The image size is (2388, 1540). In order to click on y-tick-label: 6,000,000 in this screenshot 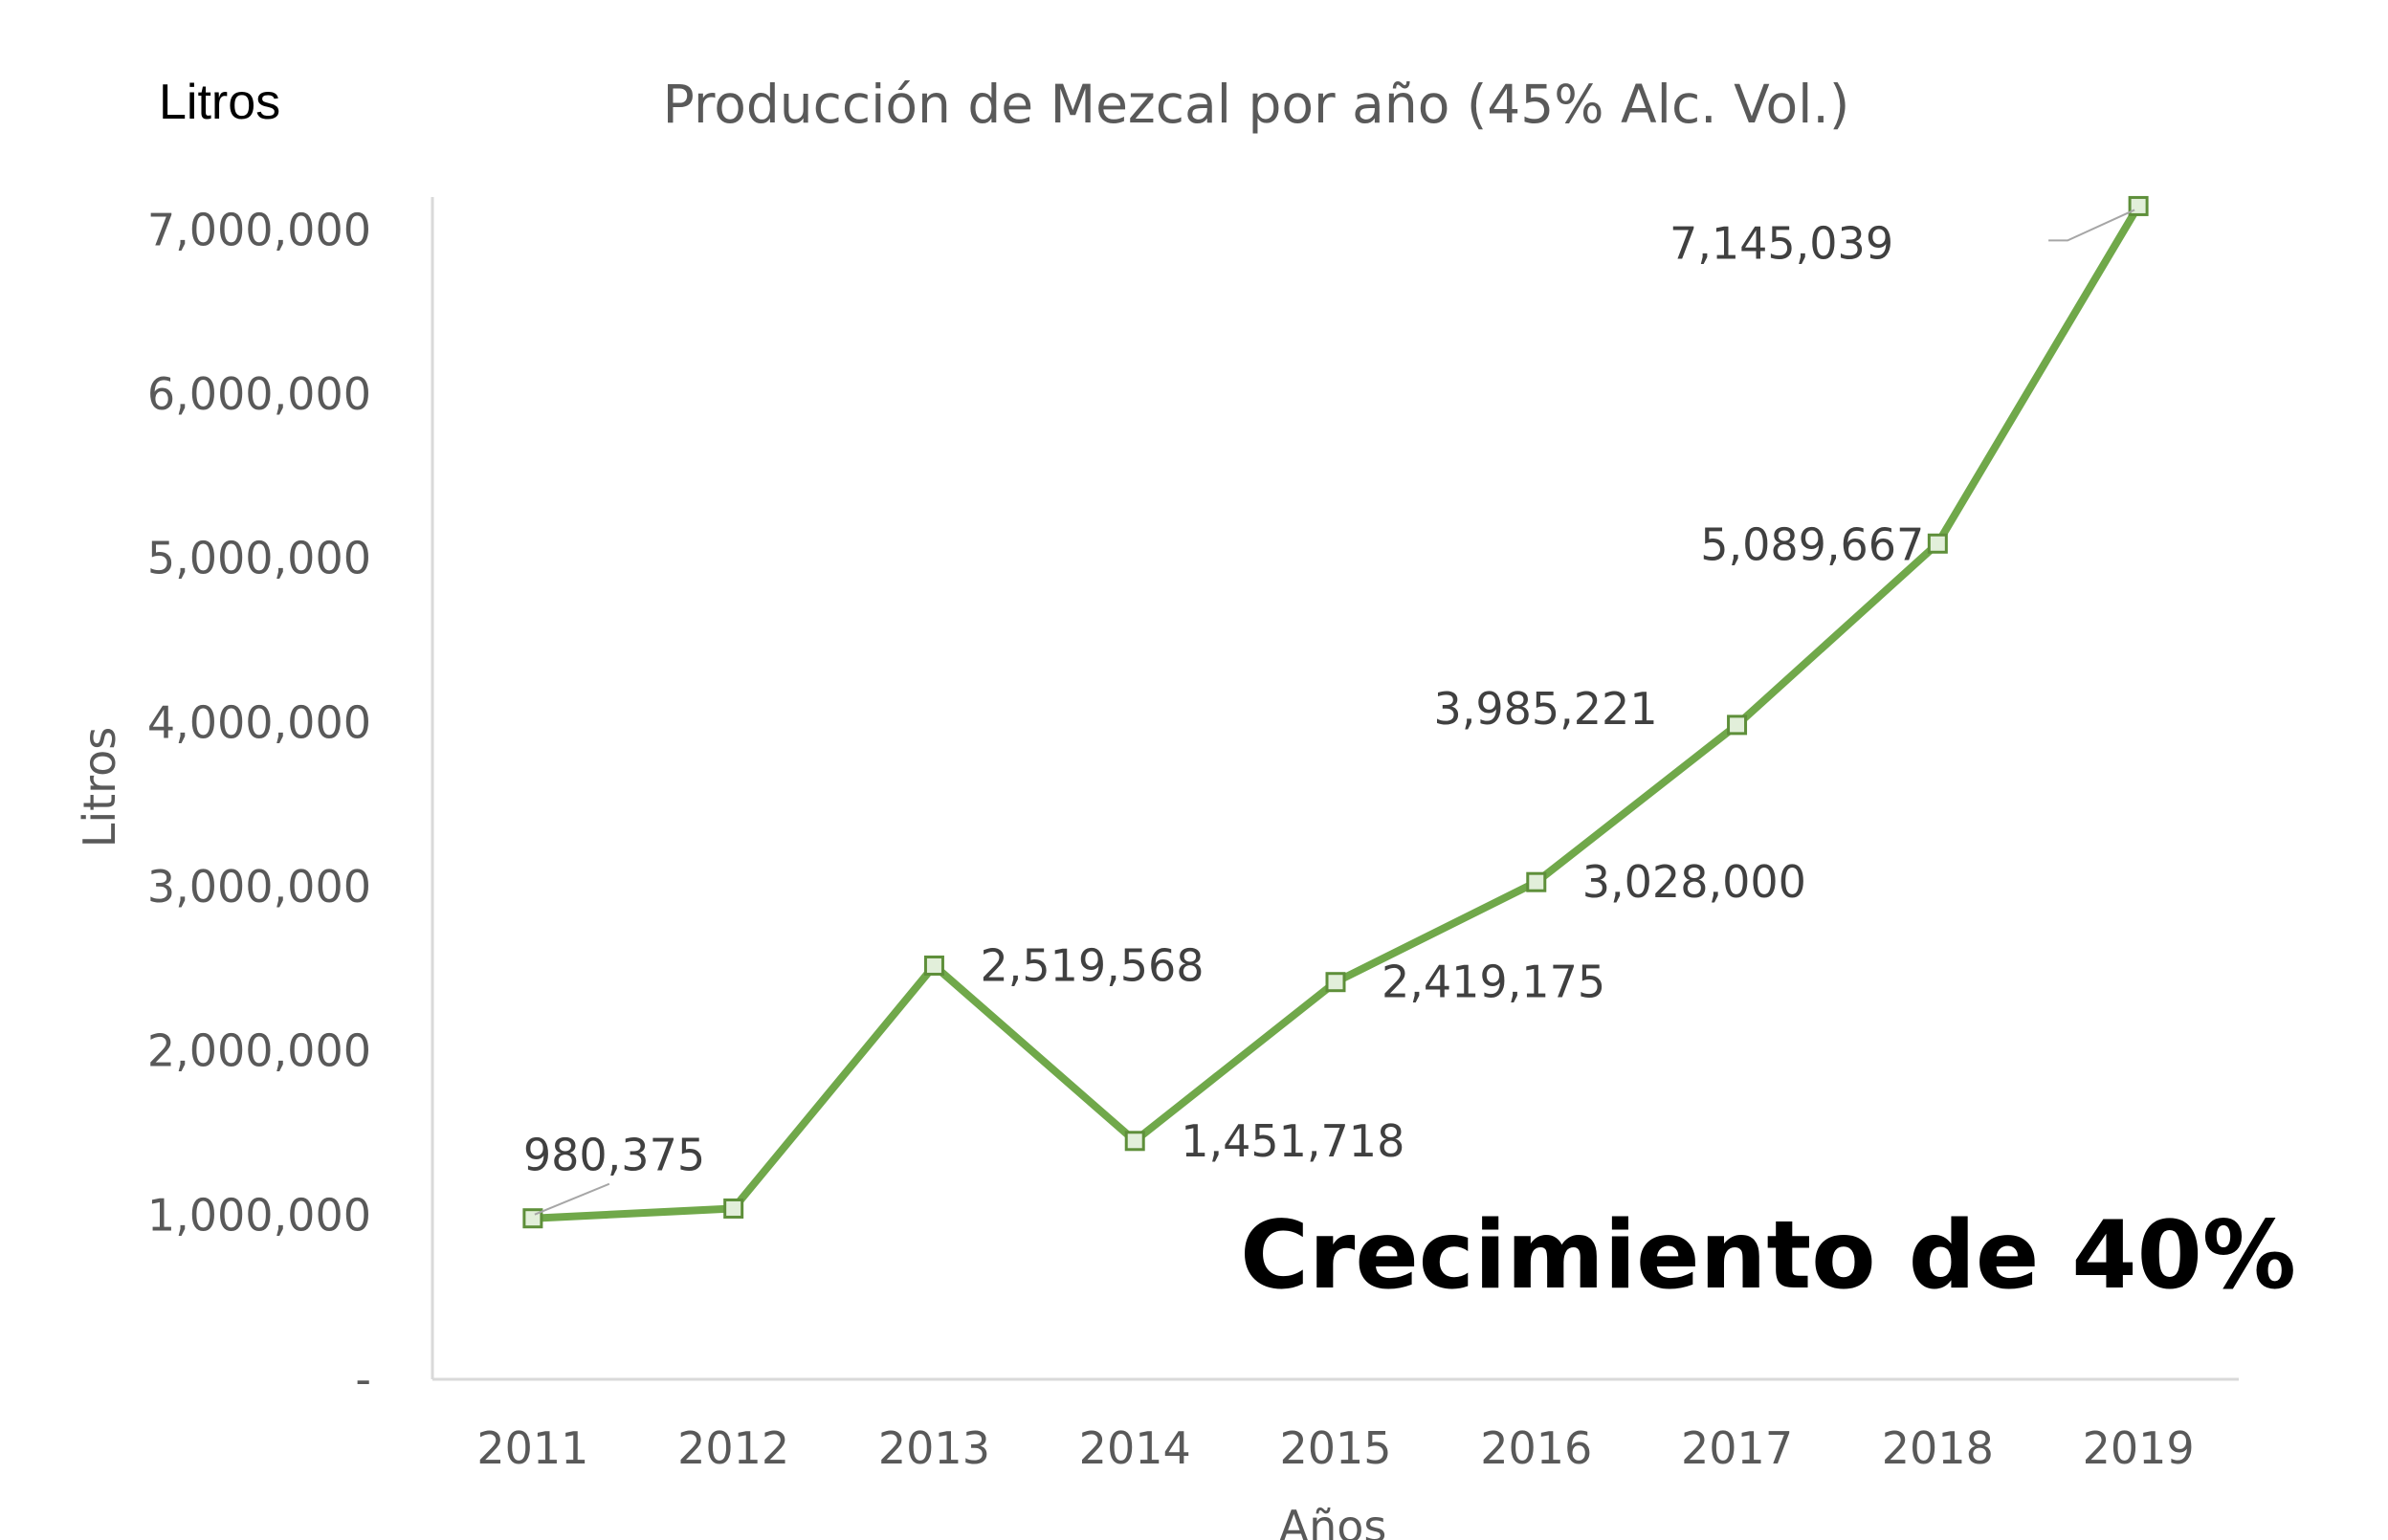, I will do `click(259, 394)`.